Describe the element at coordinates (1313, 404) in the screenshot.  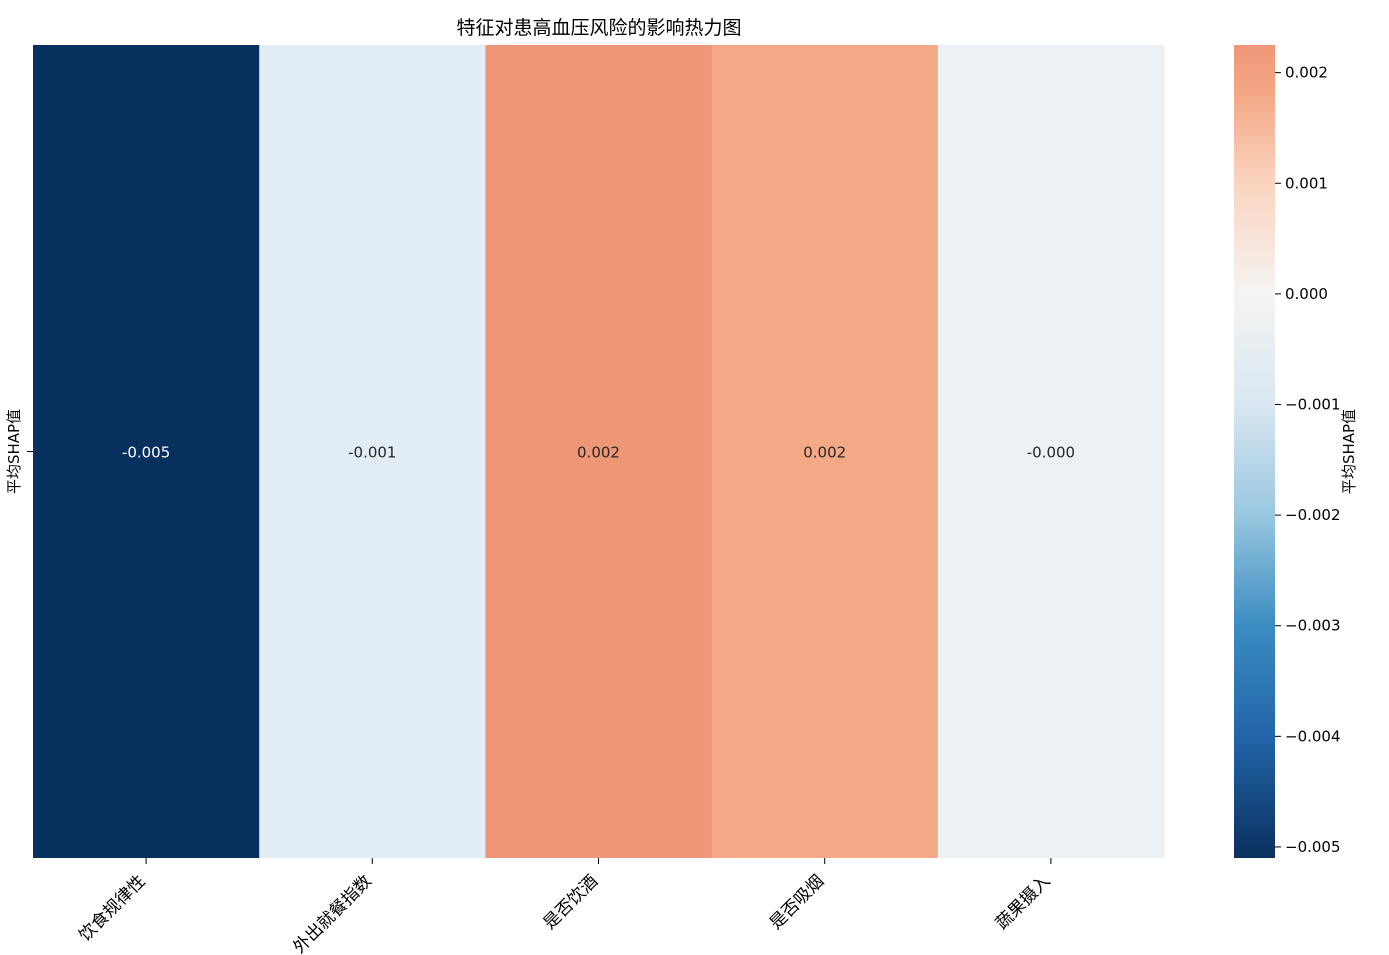
I see `colorbar-tick-label: −0.001` at that location.